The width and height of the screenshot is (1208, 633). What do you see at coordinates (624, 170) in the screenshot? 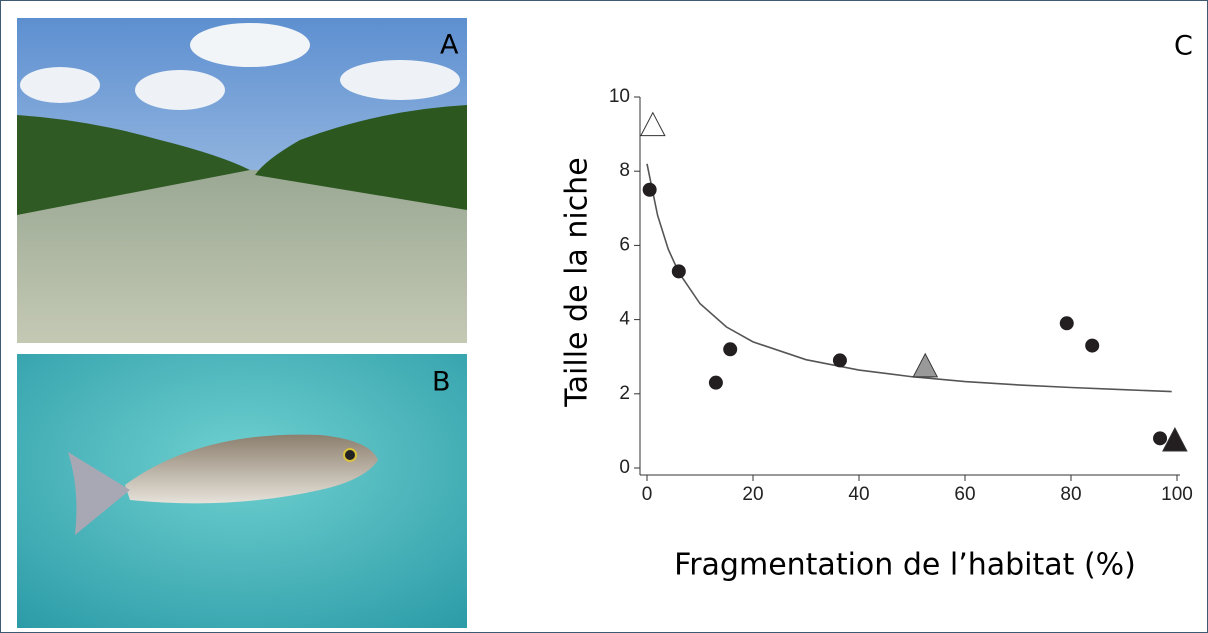
I see `y-tick-label: 8` at bounding box center [624, 170].